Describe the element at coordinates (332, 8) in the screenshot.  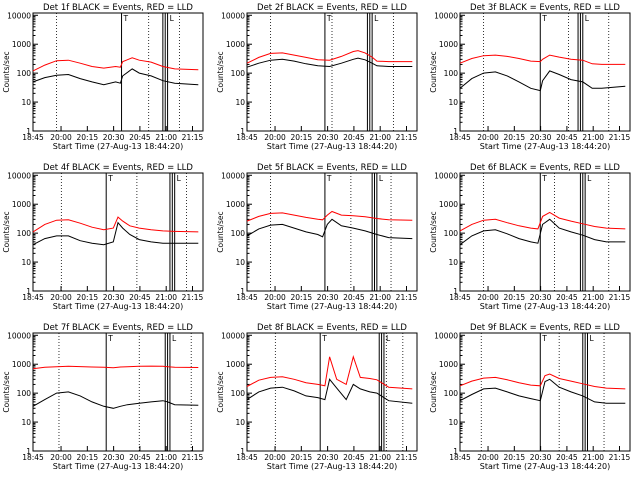
I see `plot-title: Det 2f BLACK = Events, RED = LLD` at that location.